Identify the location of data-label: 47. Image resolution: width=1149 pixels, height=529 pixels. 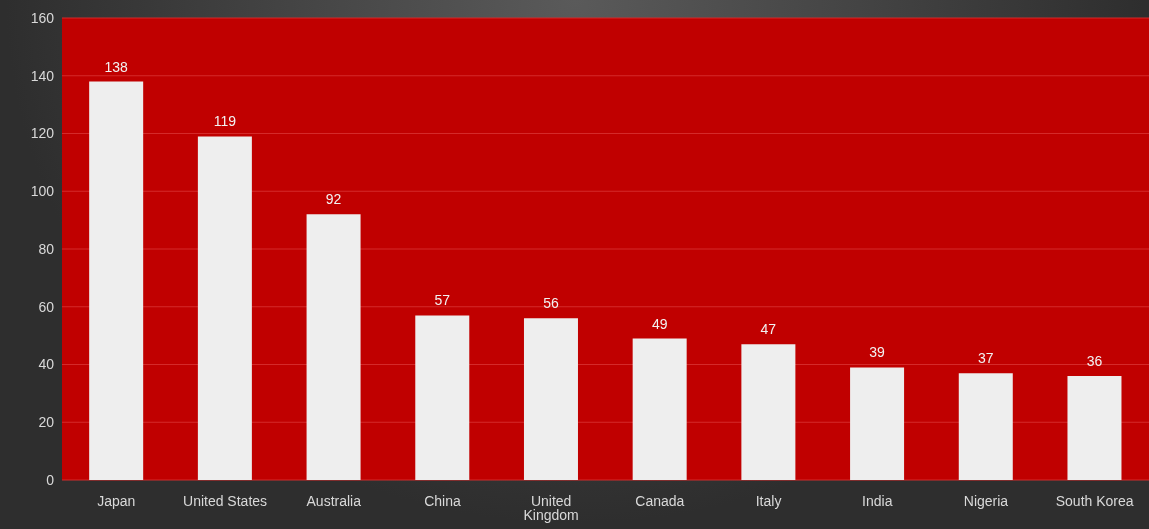
(768, 329).